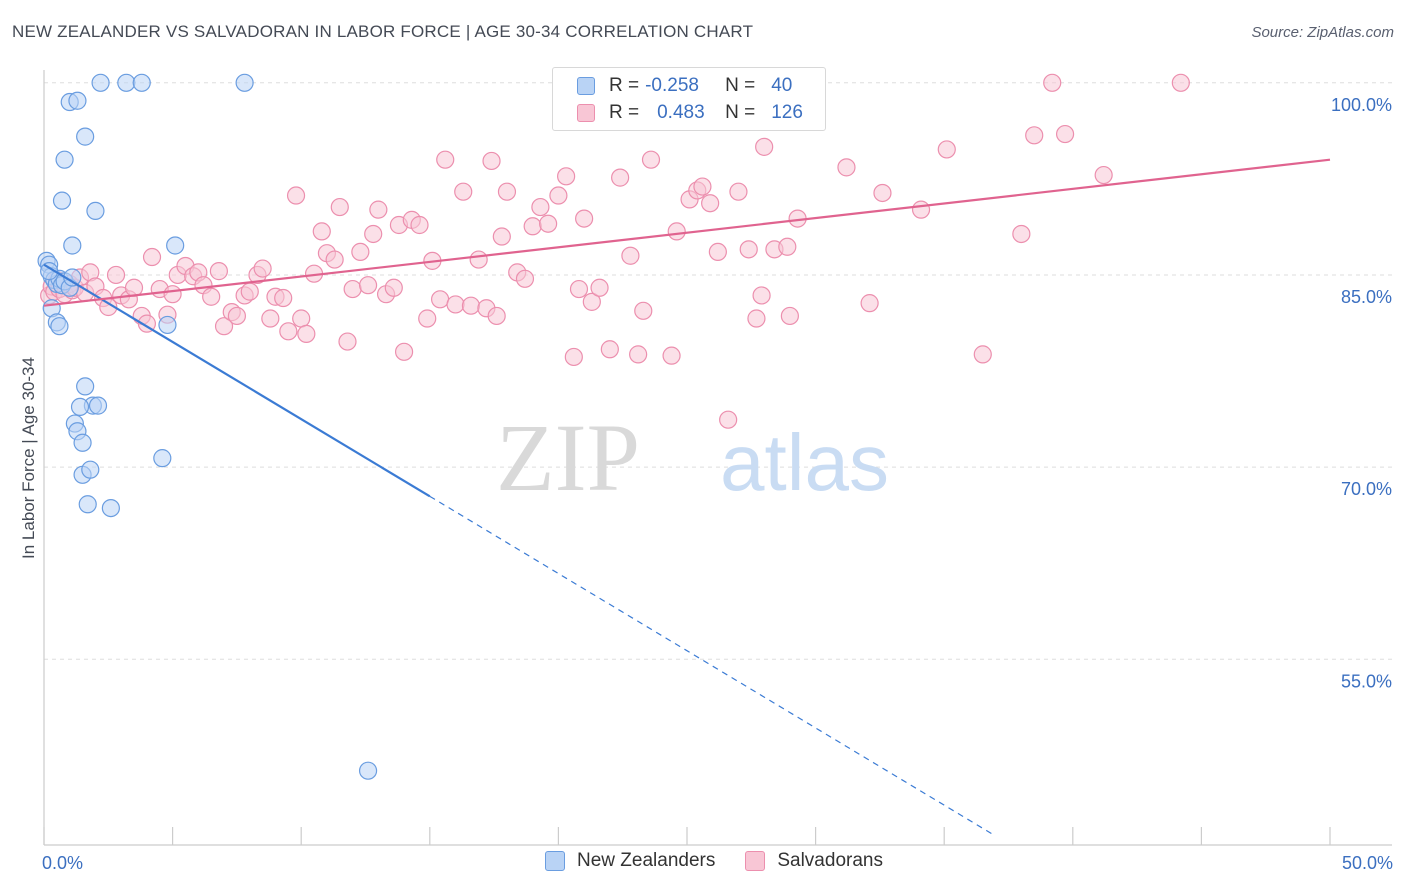  I want to click on legend-row-new-zealanders: R = -0.258 N = 40, so click(684, 86).